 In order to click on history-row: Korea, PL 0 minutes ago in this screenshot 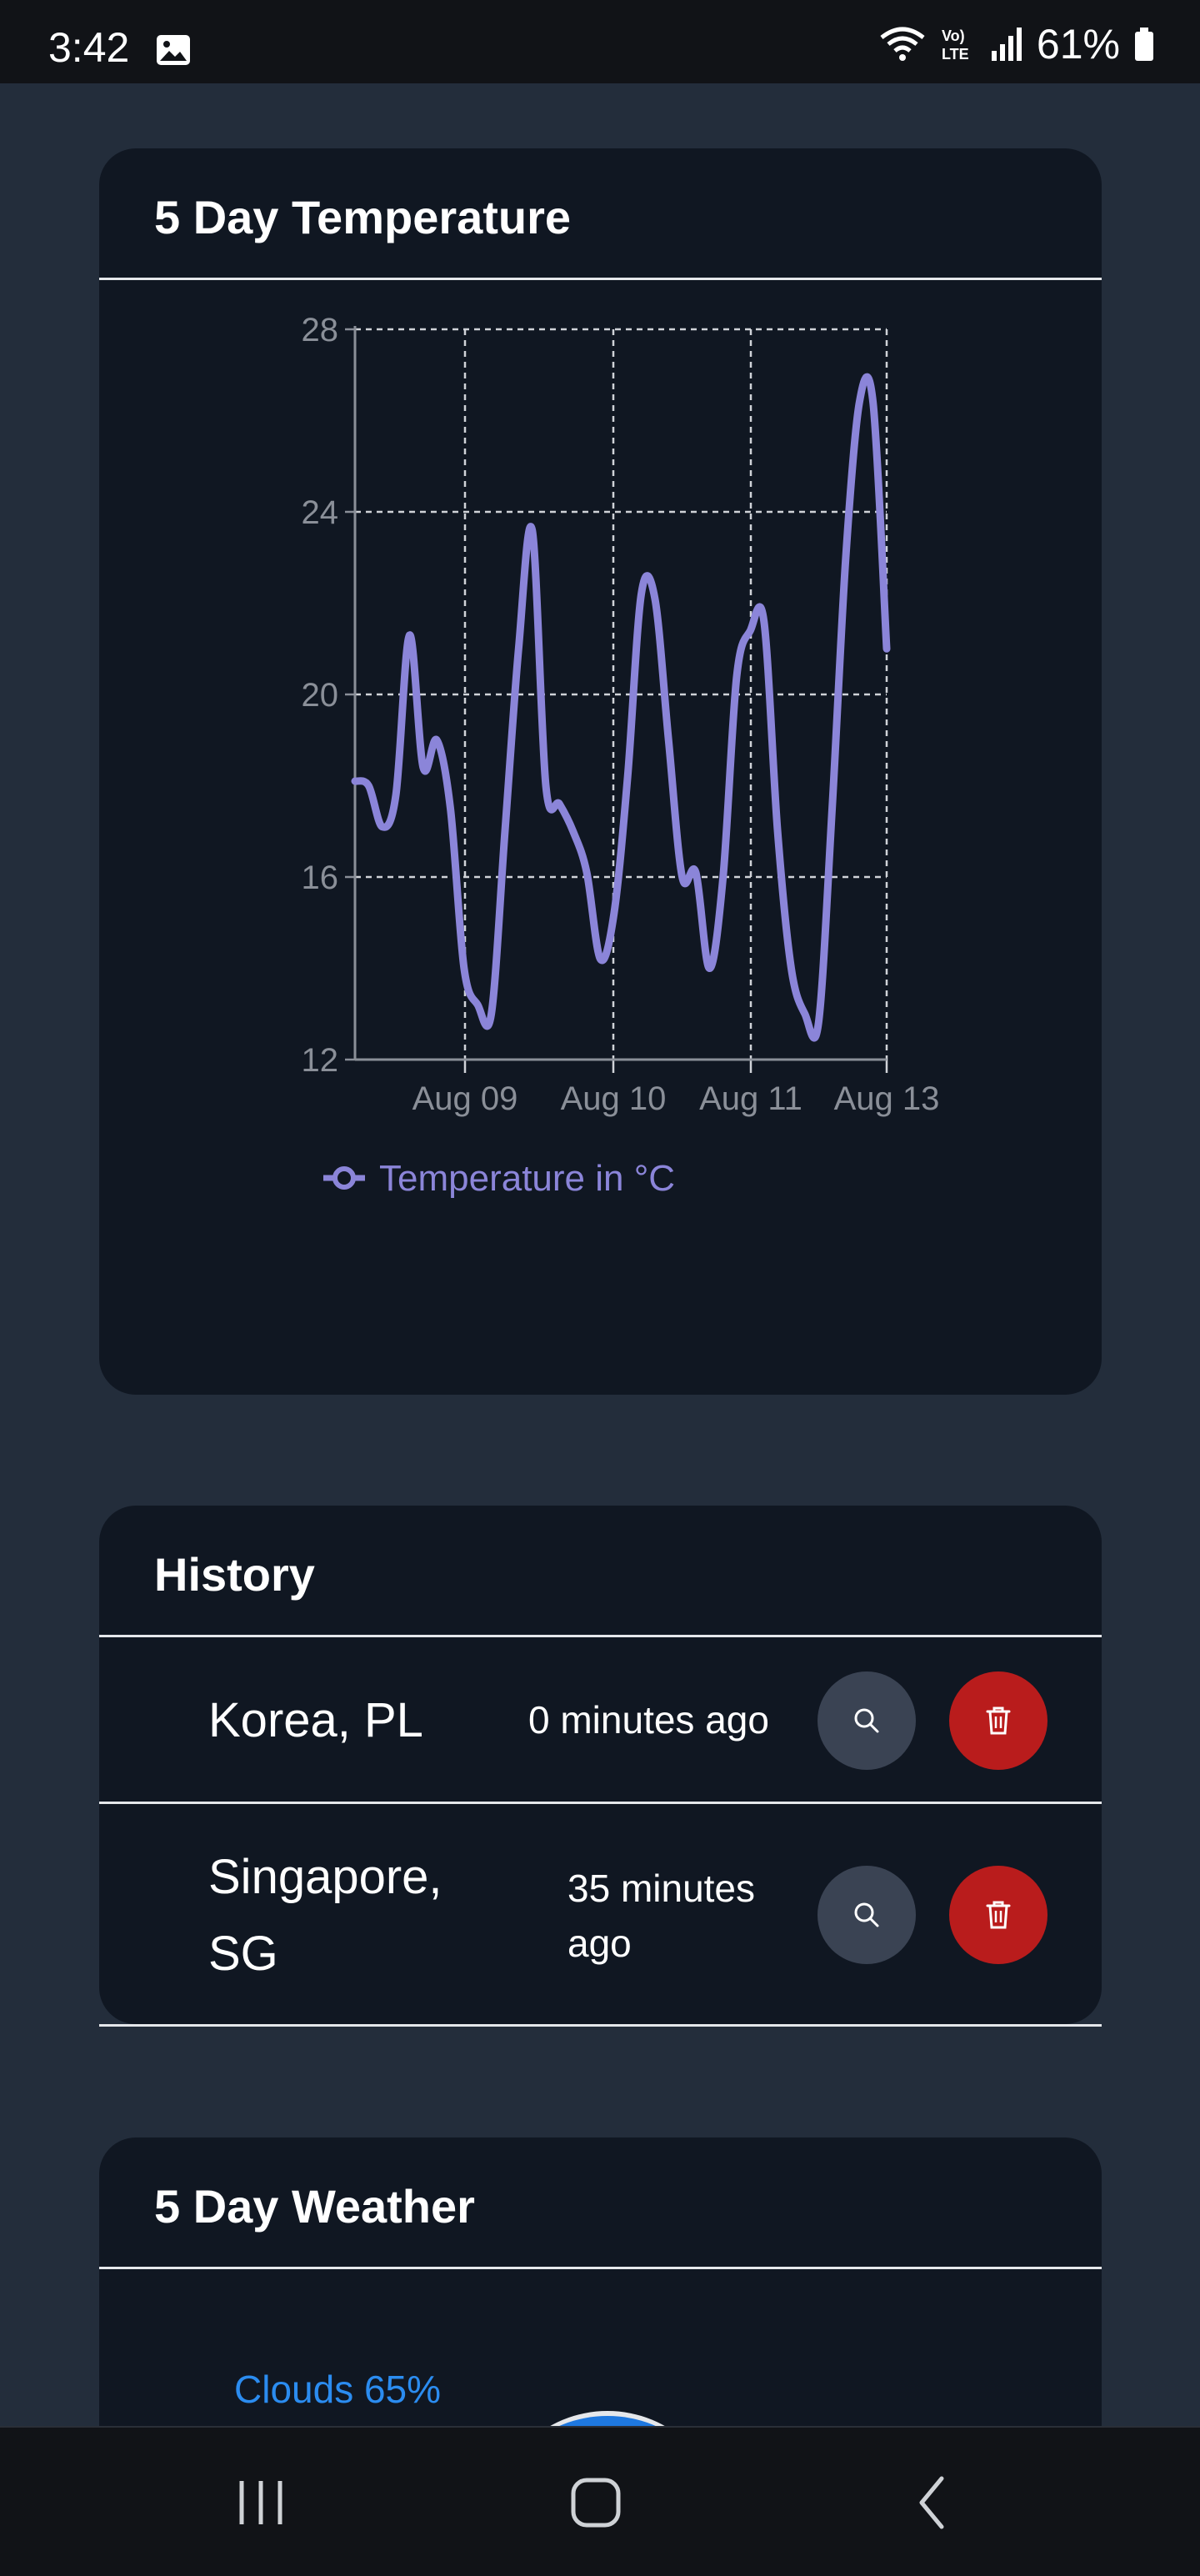, I will do `click(600, 1720)`.